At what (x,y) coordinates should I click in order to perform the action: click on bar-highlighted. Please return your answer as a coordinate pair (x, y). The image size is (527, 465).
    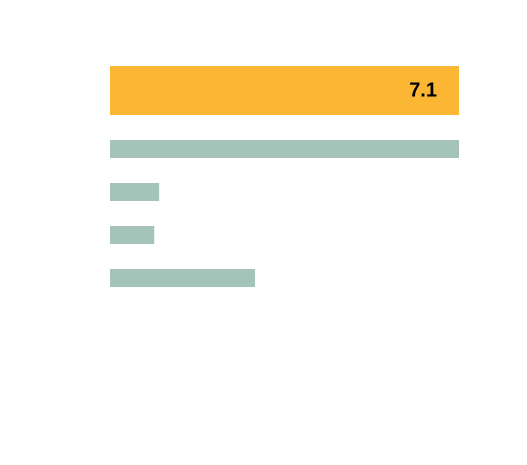
    Looking at the image, I should click on (284, 90).